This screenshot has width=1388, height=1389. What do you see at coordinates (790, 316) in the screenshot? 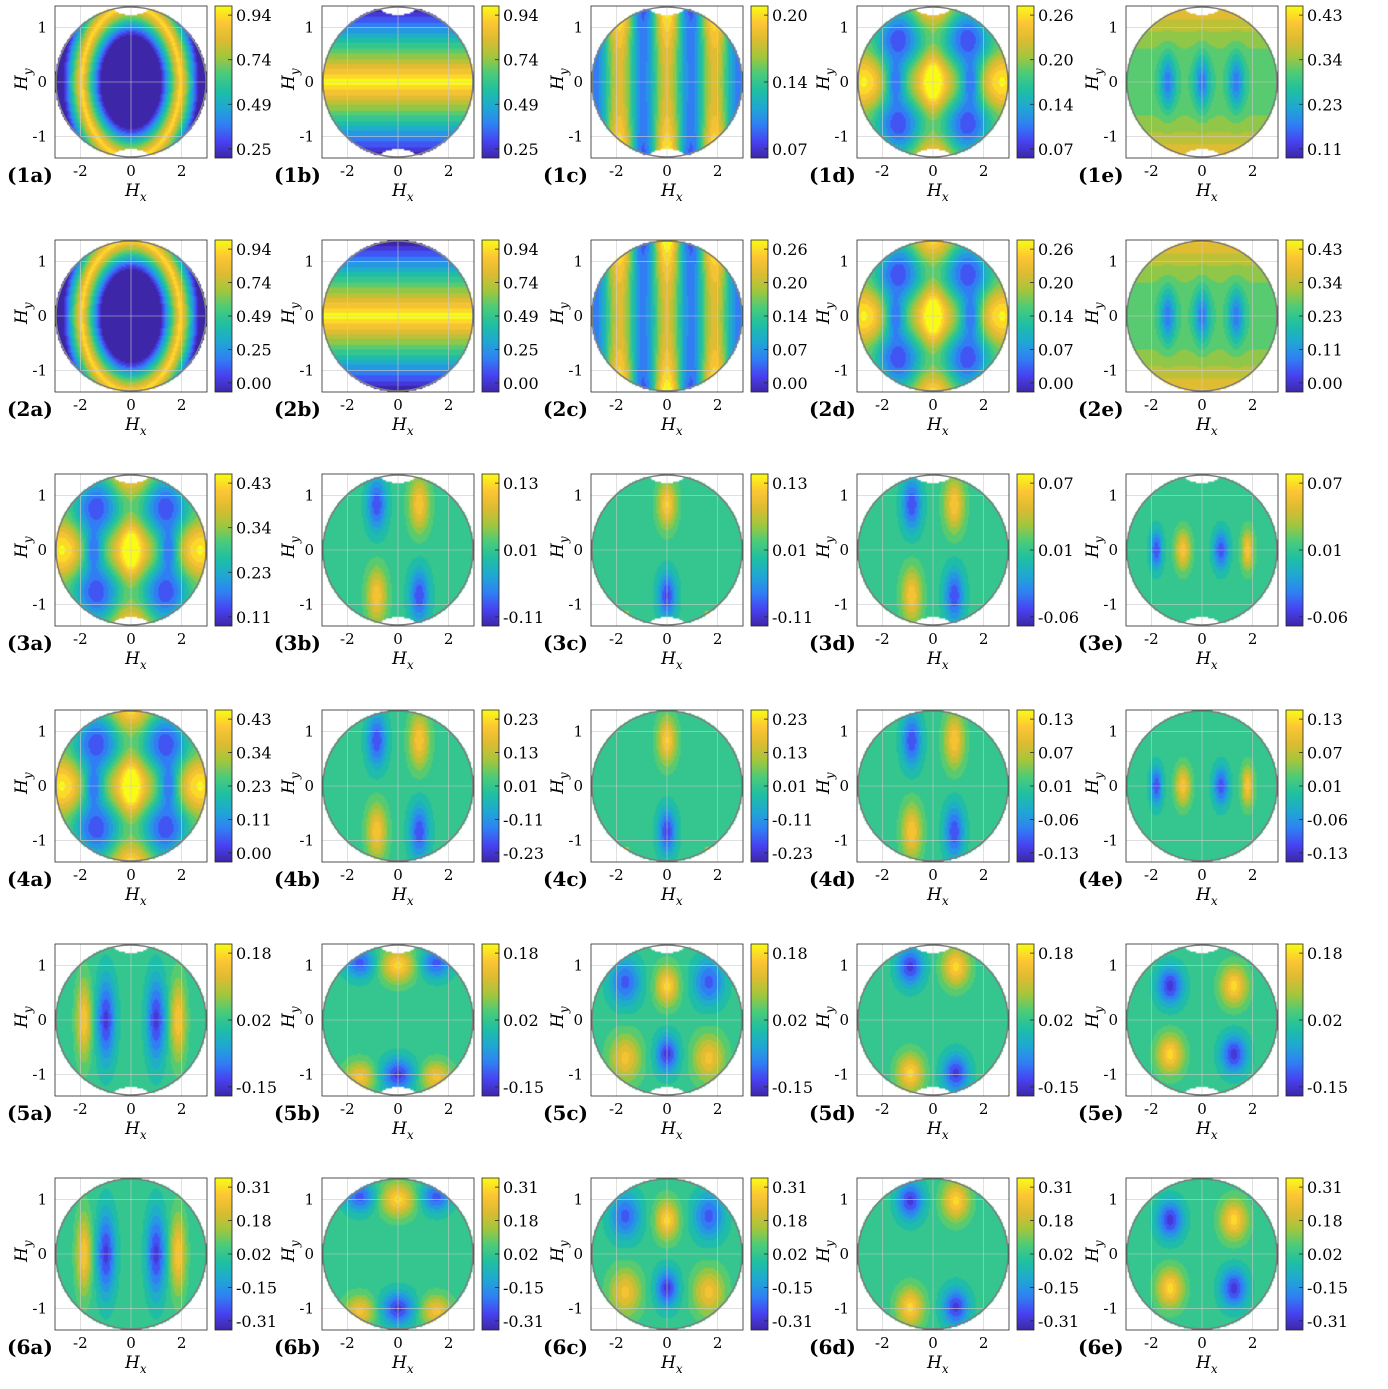
I see `colorbar-tick-label: 0.14` at bounding box center [790, 316].